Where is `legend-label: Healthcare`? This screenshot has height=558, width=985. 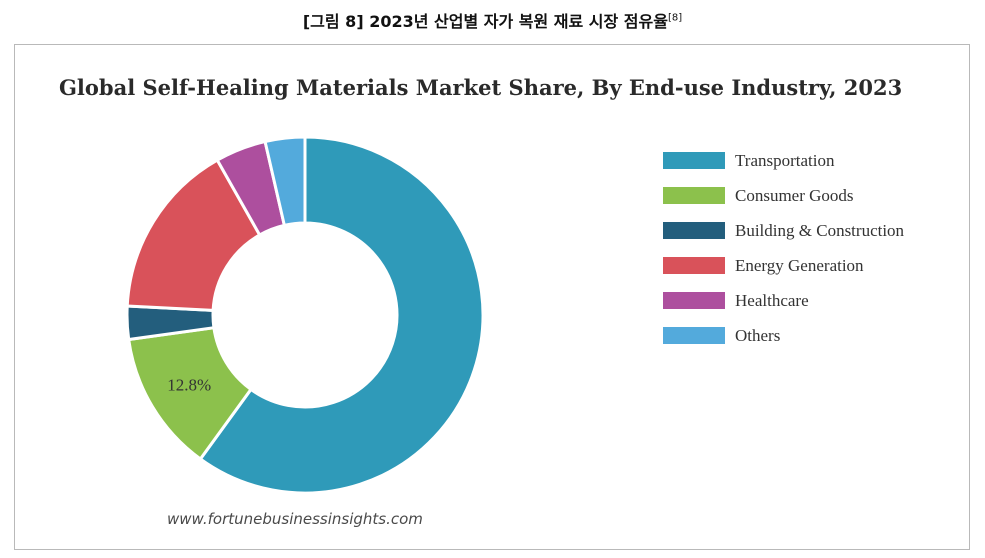 legend-label: Healthcare is located at coordinates (772, 300).